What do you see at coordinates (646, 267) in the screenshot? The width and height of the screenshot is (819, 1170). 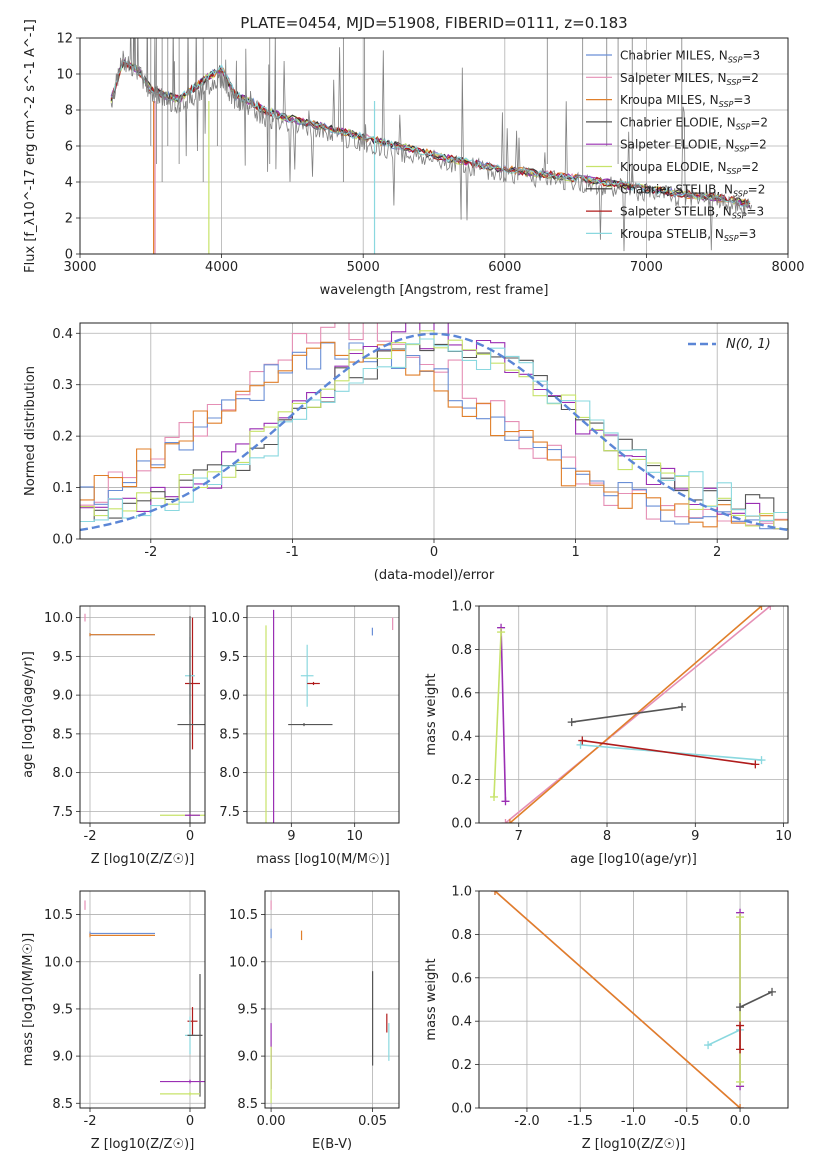 I see `x-tick-label: 7000` at bounding box center [646, 267].